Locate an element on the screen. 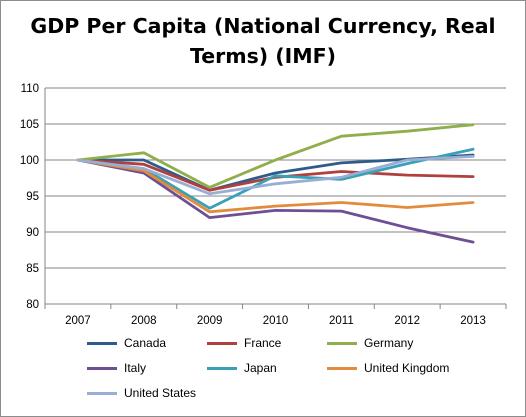  series-line-united-kingdom is located at coordinates (275, 186).